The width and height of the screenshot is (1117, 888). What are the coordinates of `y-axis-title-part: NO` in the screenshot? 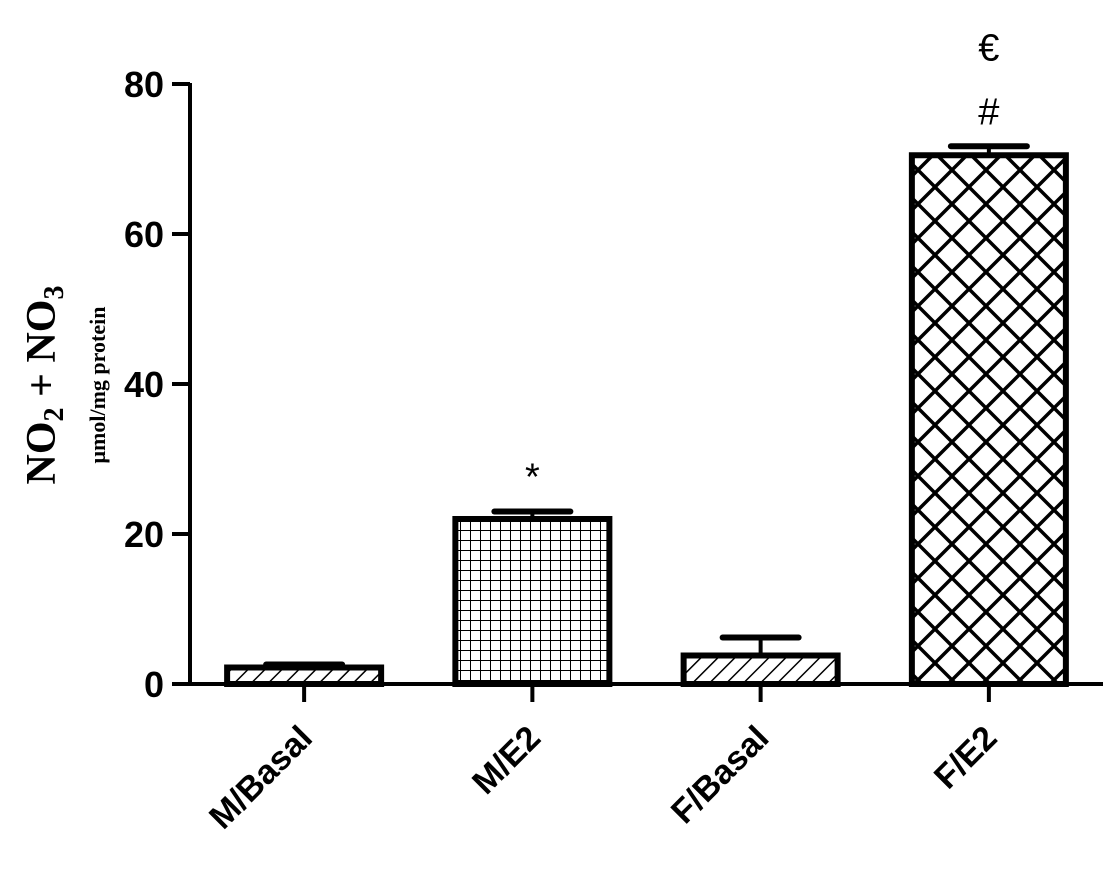 It's located at (42, 452).